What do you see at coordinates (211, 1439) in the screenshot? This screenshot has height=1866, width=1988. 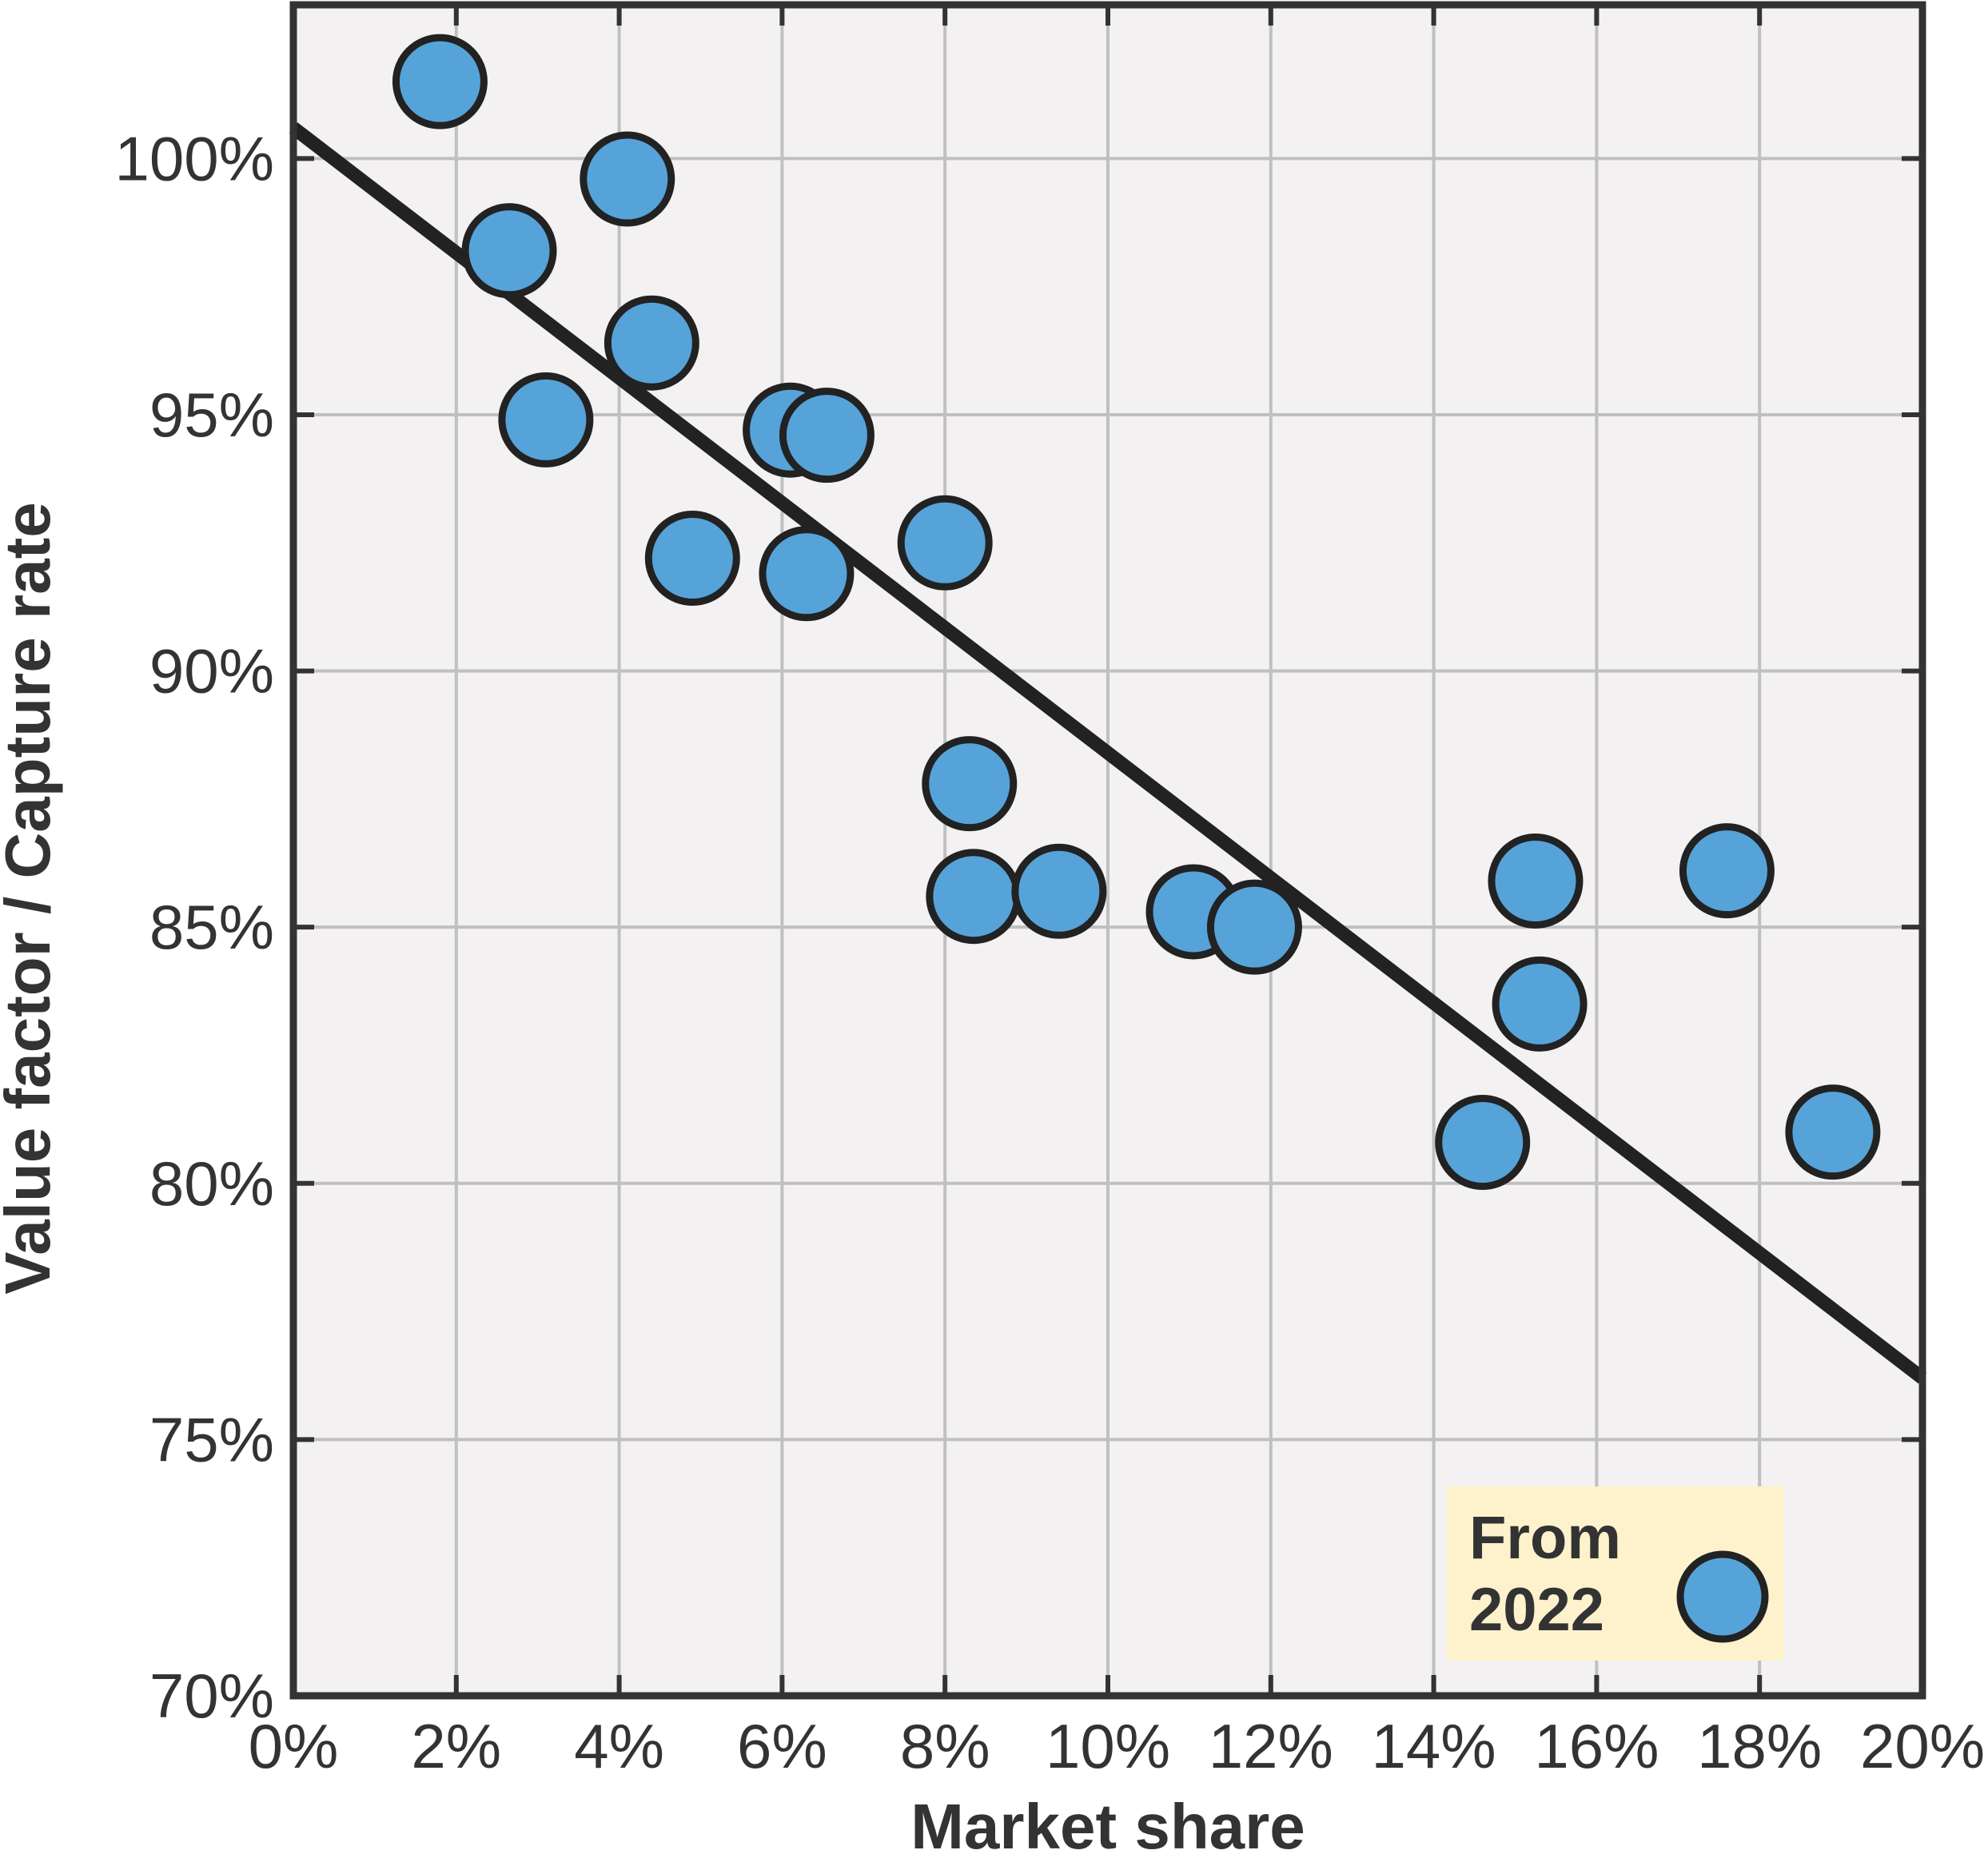 I see `y-tick-label: 75%` at bounding box center [211, 1439].